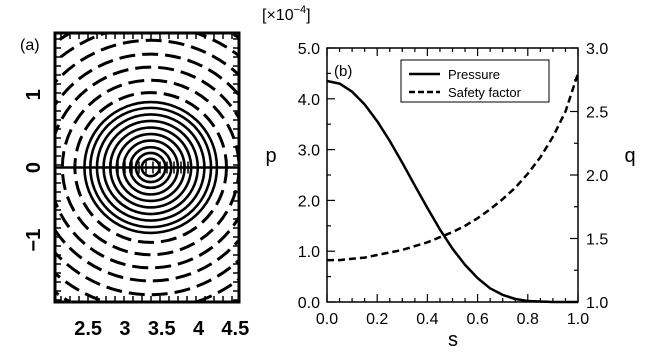 The width and height of the screenshot is (654, 353). Describe the element at coordinates (485, 92) in the screenshot. I see `legend-label-safety-factor: Safety factor` at that location.